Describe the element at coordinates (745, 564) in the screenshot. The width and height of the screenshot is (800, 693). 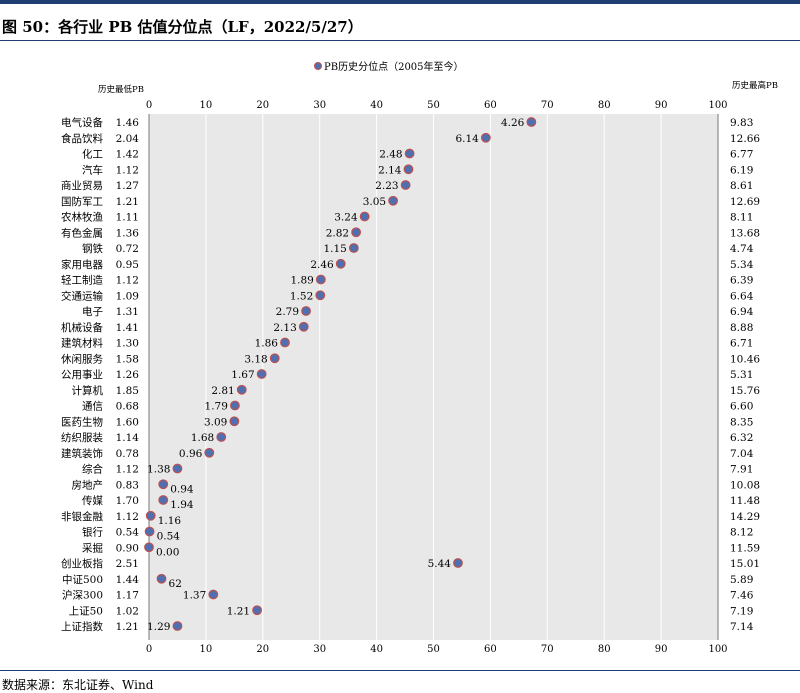
I see `max-pb-label: 15.01` at that location.